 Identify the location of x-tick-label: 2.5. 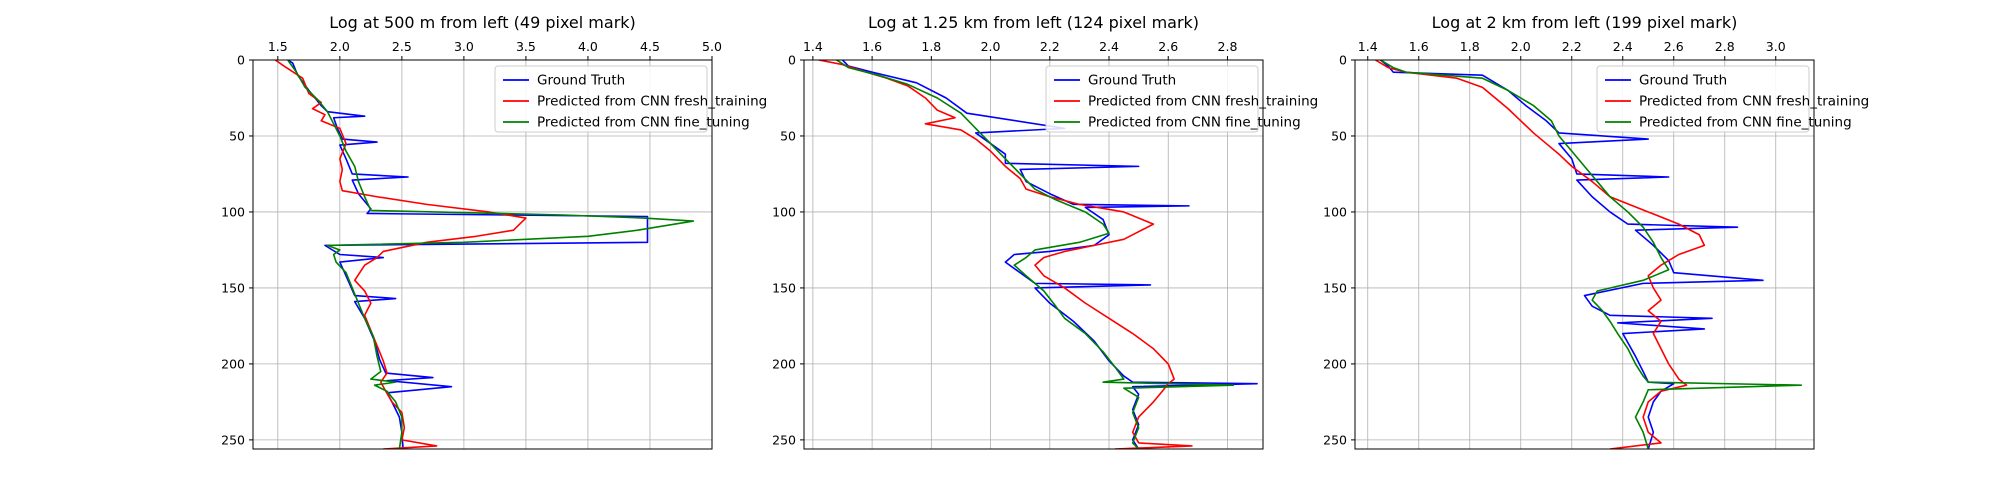
(402, 46).